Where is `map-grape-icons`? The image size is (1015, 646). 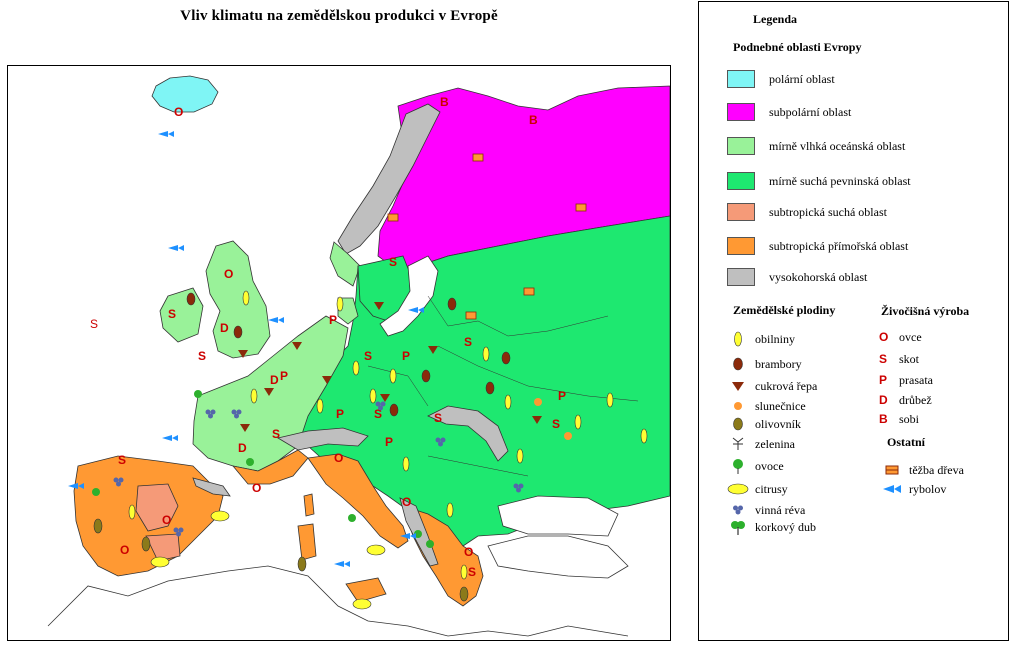 map-grape-icons is located at coordinates (318, 469).